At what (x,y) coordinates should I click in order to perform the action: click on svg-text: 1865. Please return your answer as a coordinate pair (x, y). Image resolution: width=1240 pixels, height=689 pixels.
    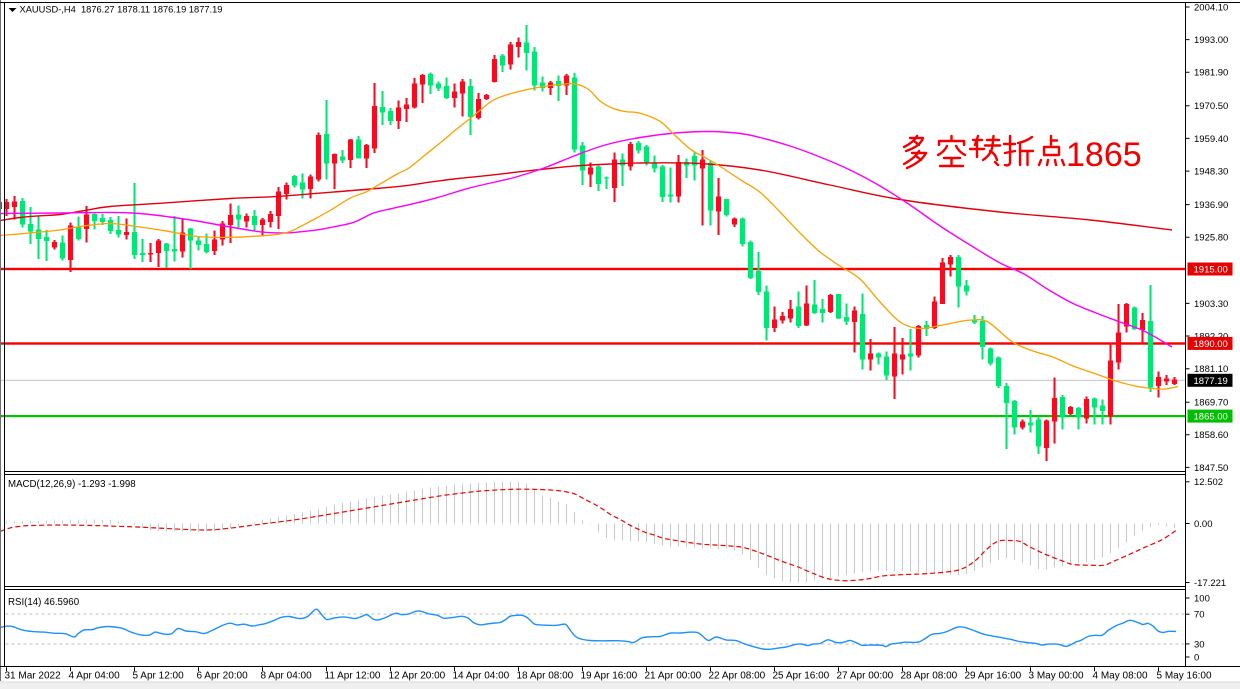
    Looking at the image, I should click on (1104, 155).